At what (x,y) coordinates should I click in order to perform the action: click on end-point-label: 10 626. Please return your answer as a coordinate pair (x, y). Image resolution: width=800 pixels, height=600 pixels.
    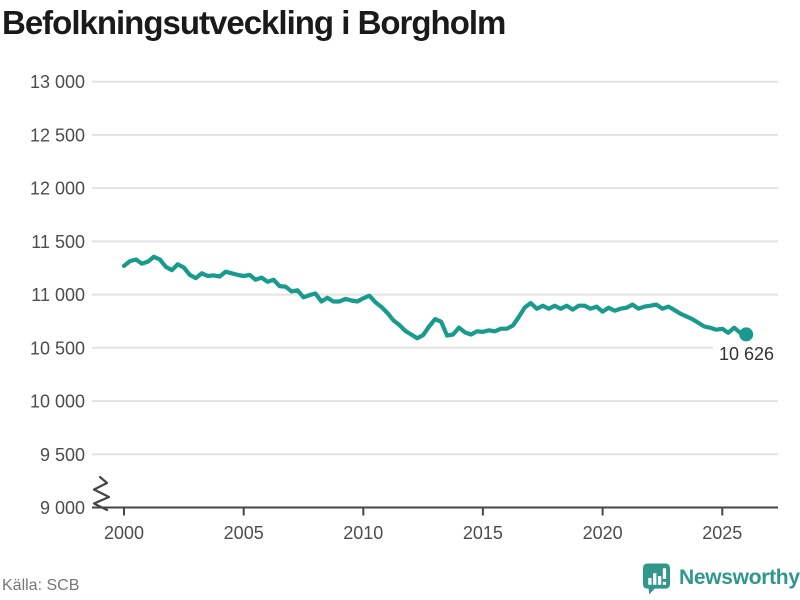
    Looking at the image, I should click on (746, 354).